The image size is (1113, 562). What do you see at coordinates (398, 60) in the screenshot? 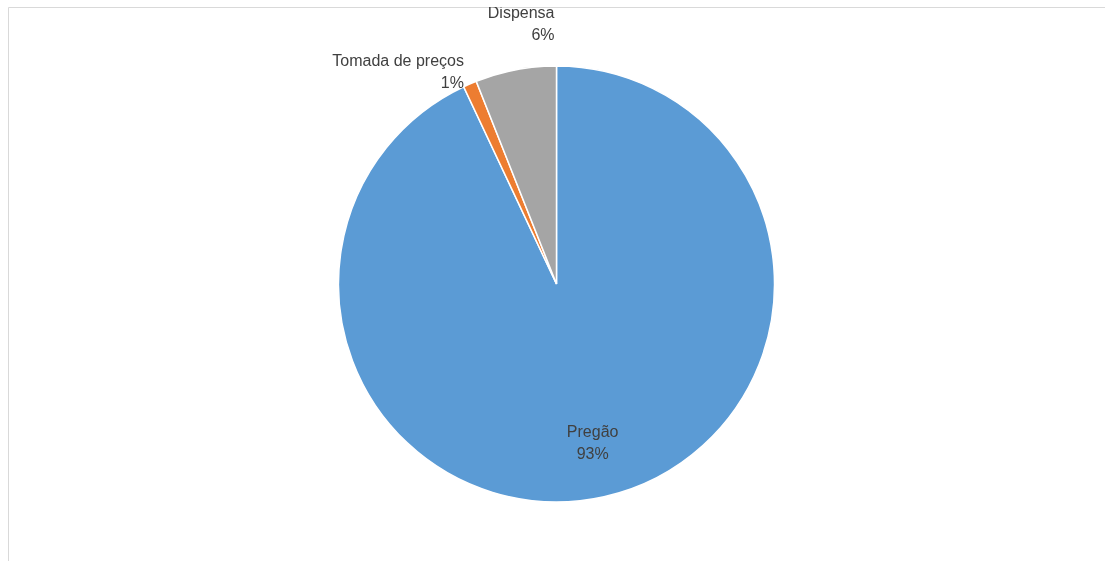
I see `slice-label: Tomada de preços` at bounding box center [398, 60].